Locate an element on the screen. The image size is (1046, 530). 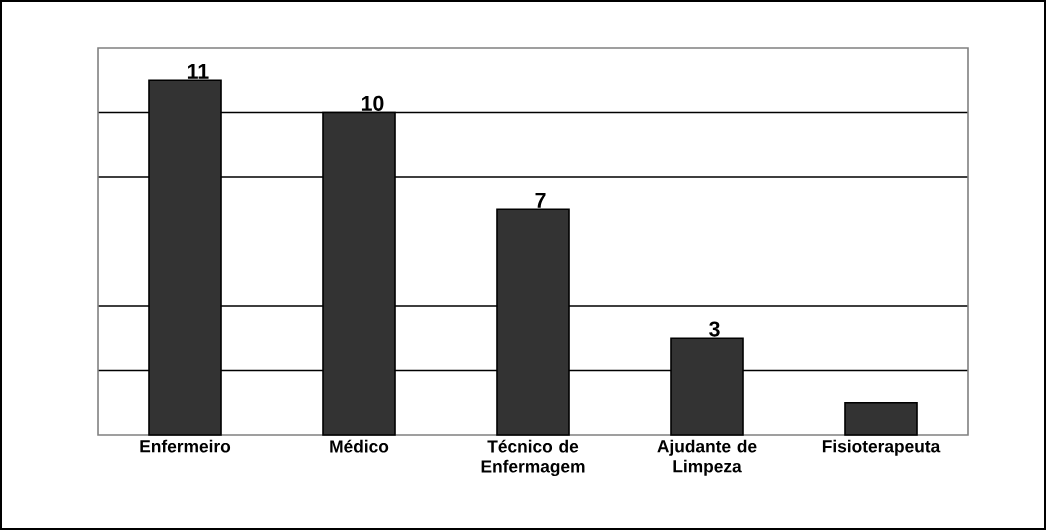
data-label: 7 is located at coordinates (540, 200).